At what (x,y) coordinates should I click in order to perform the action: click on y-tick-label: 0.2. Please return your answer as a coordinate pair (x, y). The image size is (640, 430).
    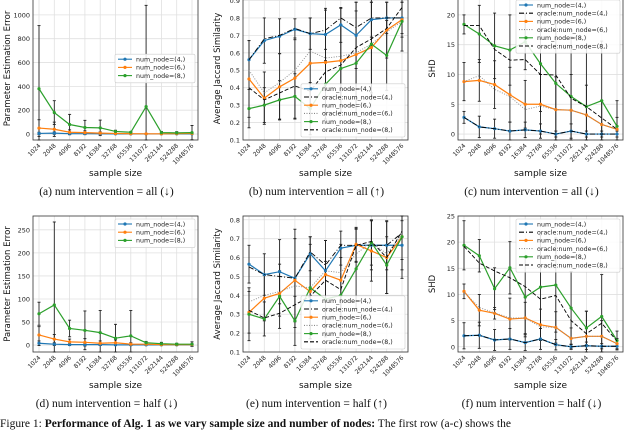
    Looking at the image, I should click on (235, 123).